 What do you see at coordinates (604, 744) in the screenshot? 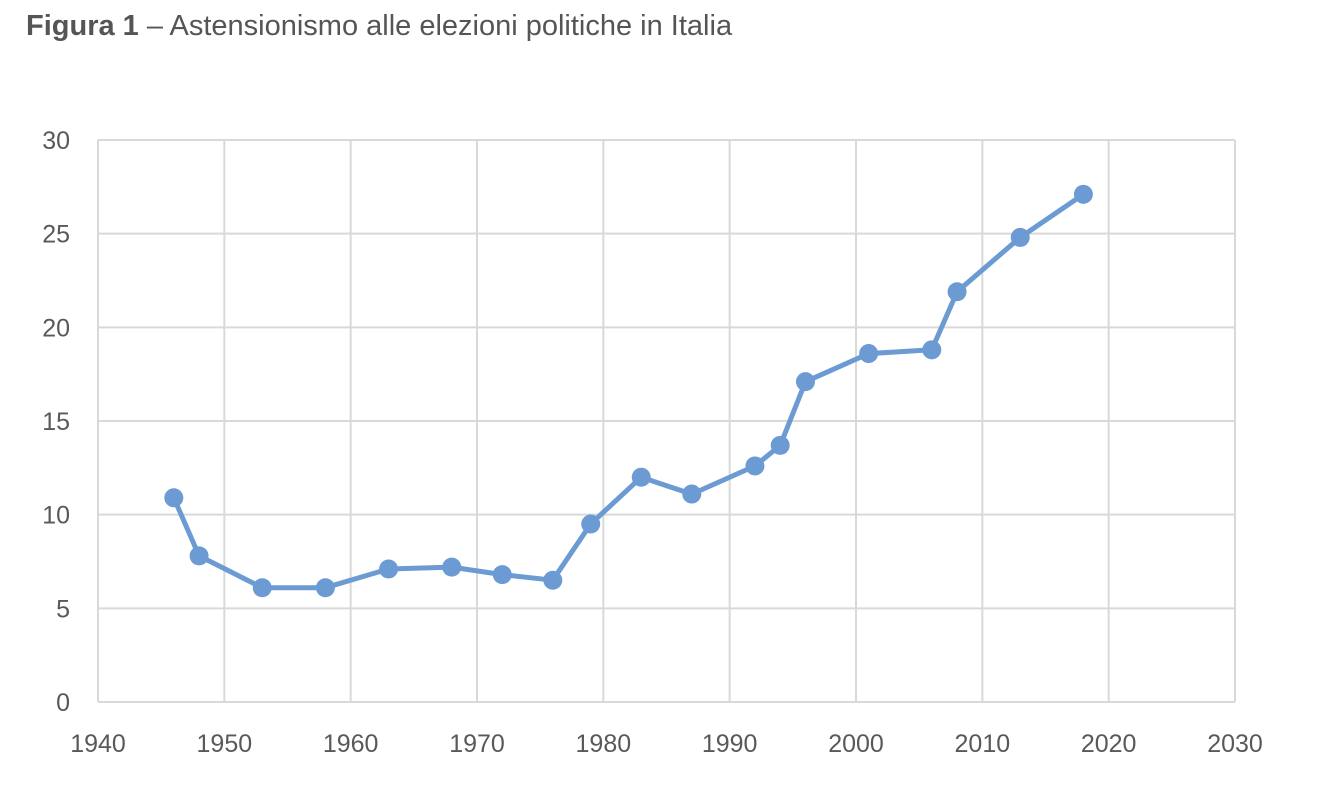
I see `x-tick-label: 1980` at bounding box center [604, 744].